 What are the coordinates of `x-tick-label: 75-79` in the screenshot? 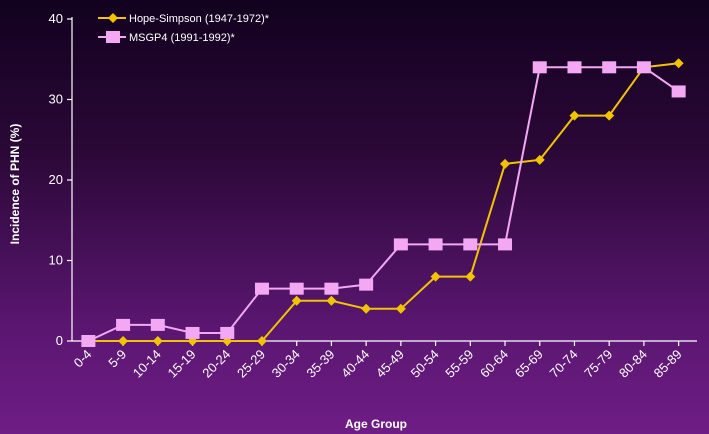 It's located at (598, 364).